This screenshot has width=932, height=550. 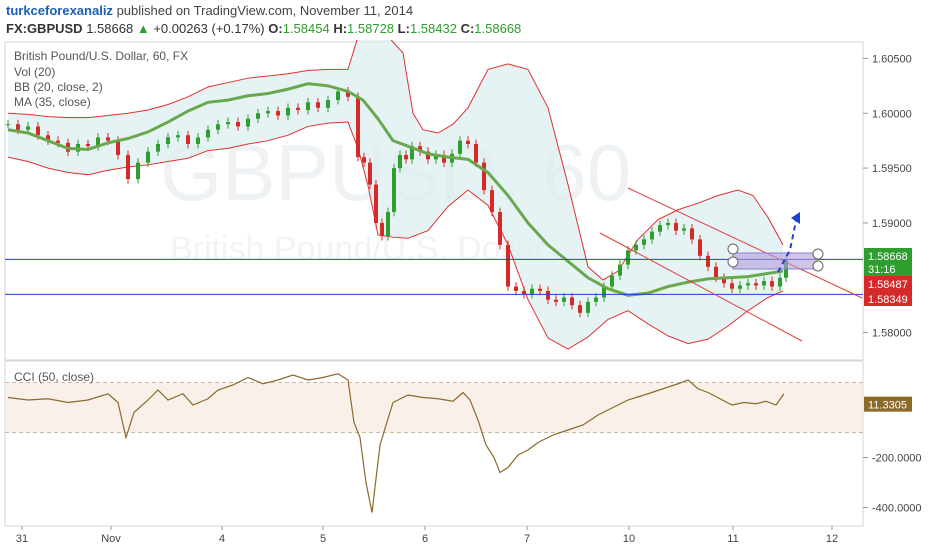 I want to click on cci-value-label: 11.3305, so click(x=887, y=406).